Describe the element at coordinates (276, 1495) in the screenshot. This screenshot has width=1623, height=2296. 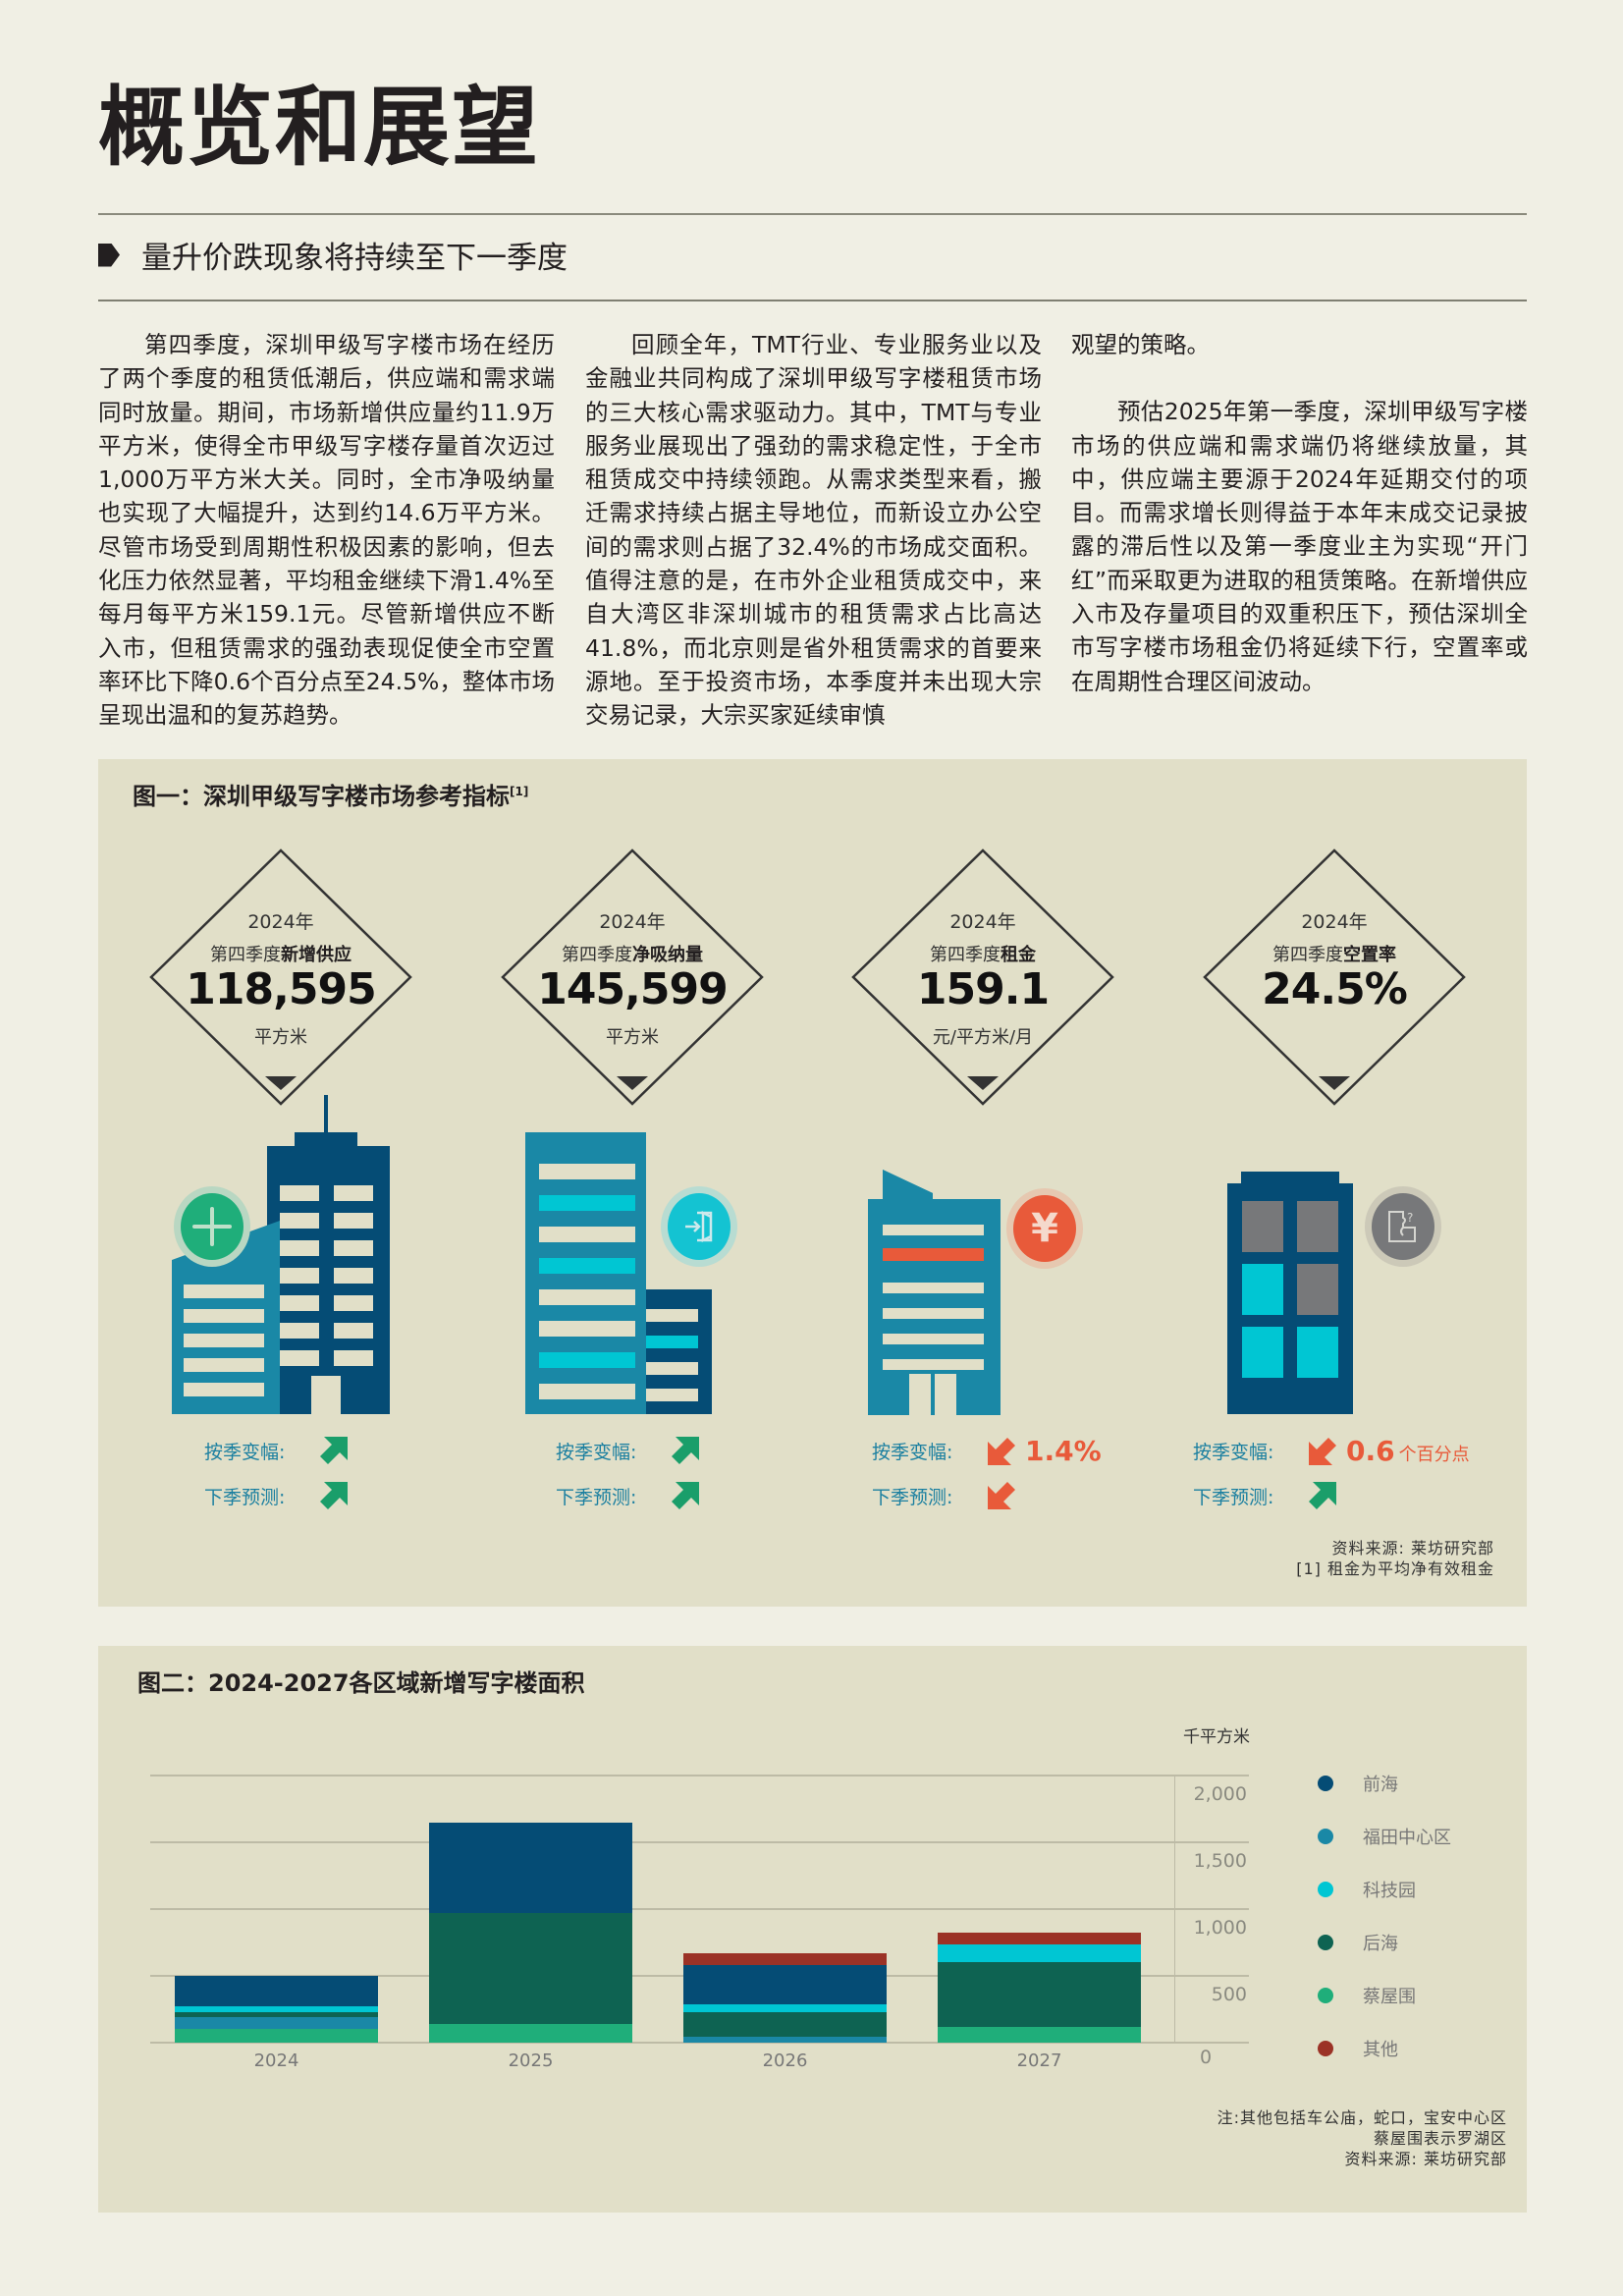
I see `forecast-supply: 下季预测:` at that location.